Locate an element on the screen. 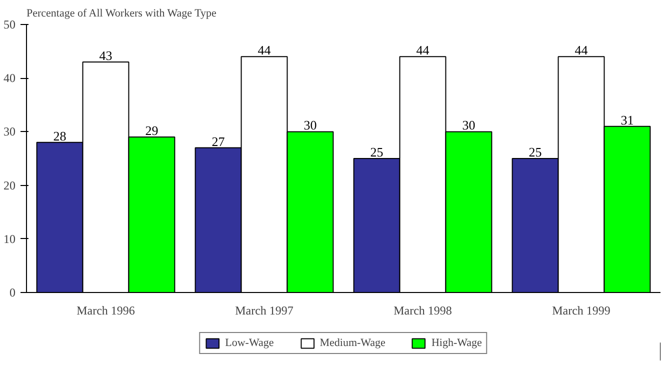 This screenshot has height=374, width=670. x-tick-label: March 1998 is located at coordinates (423, 311).